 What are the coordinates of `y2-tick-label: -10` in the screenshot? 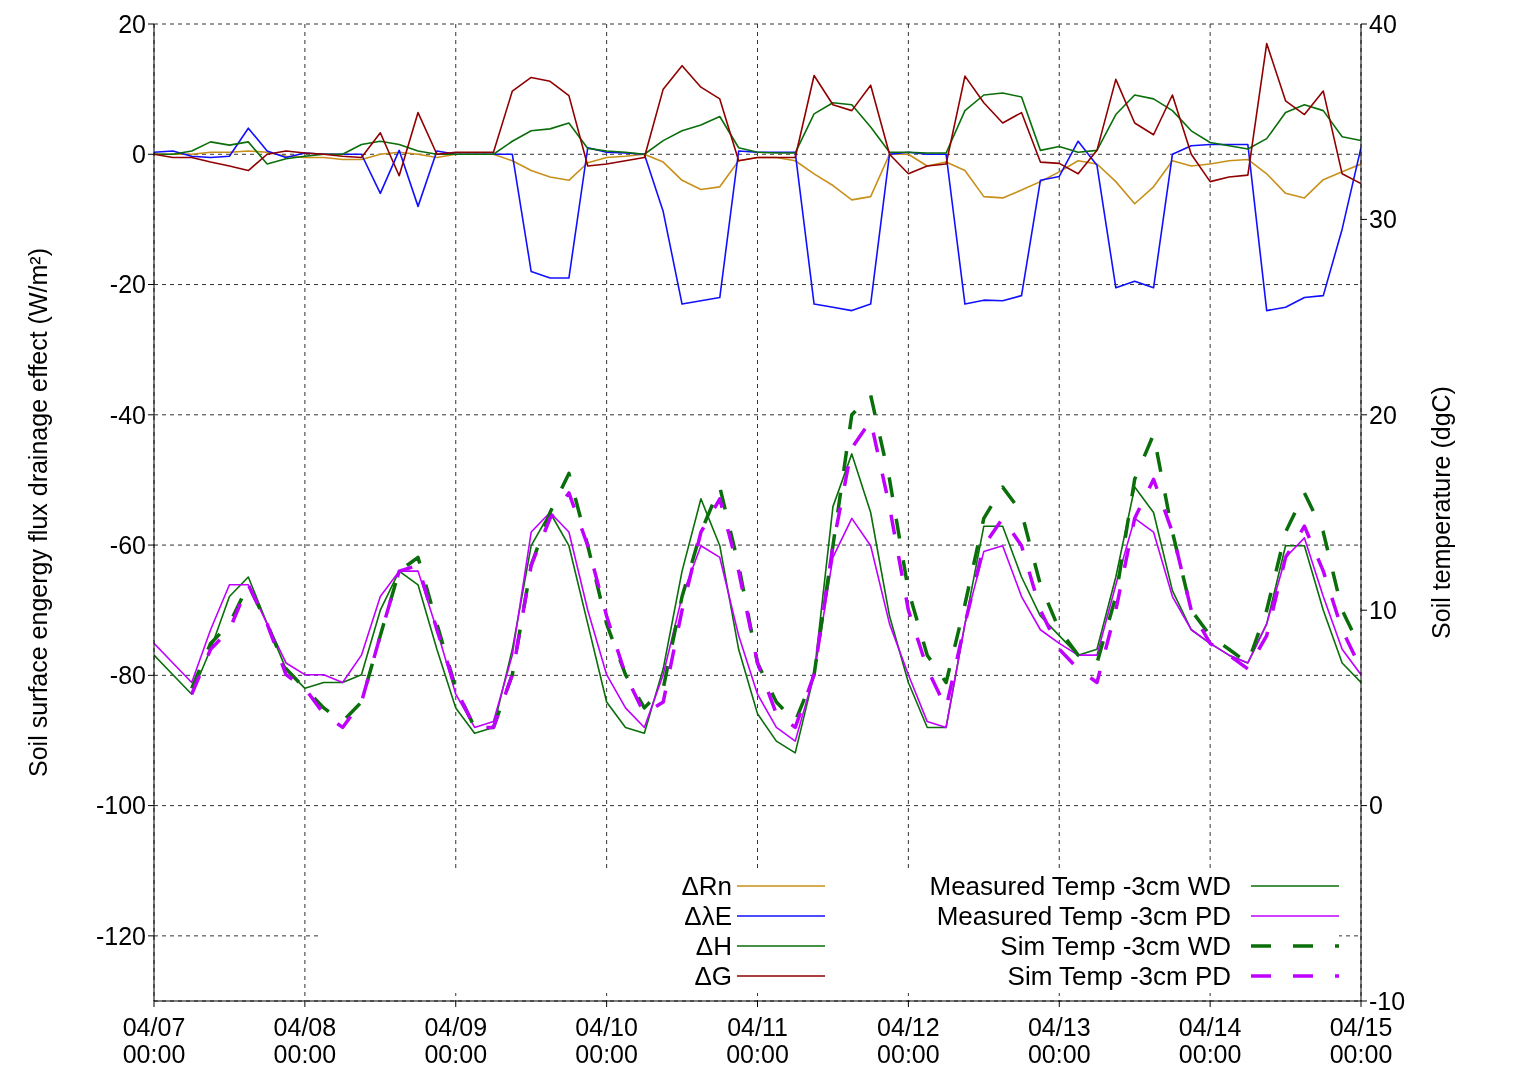 It's located at (1387, 1000).